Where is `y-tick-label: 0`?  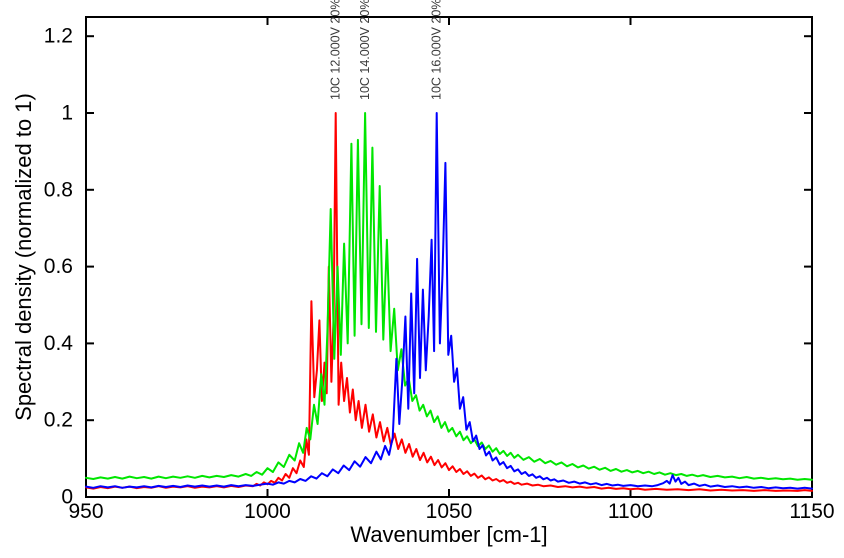
y-tick-label: 0 is located at coordinates (67, 497).